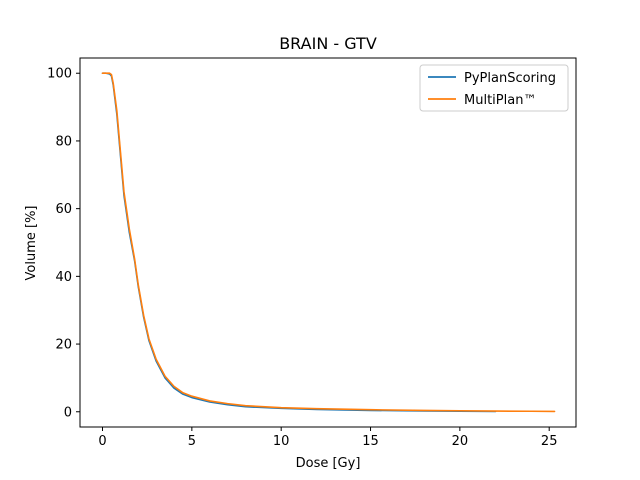 This screenshot has width=640, height=480. Describe the element at coordinates (31, 243) in the screenshot. I see `y-axis-label: Volume [%]` at that location.